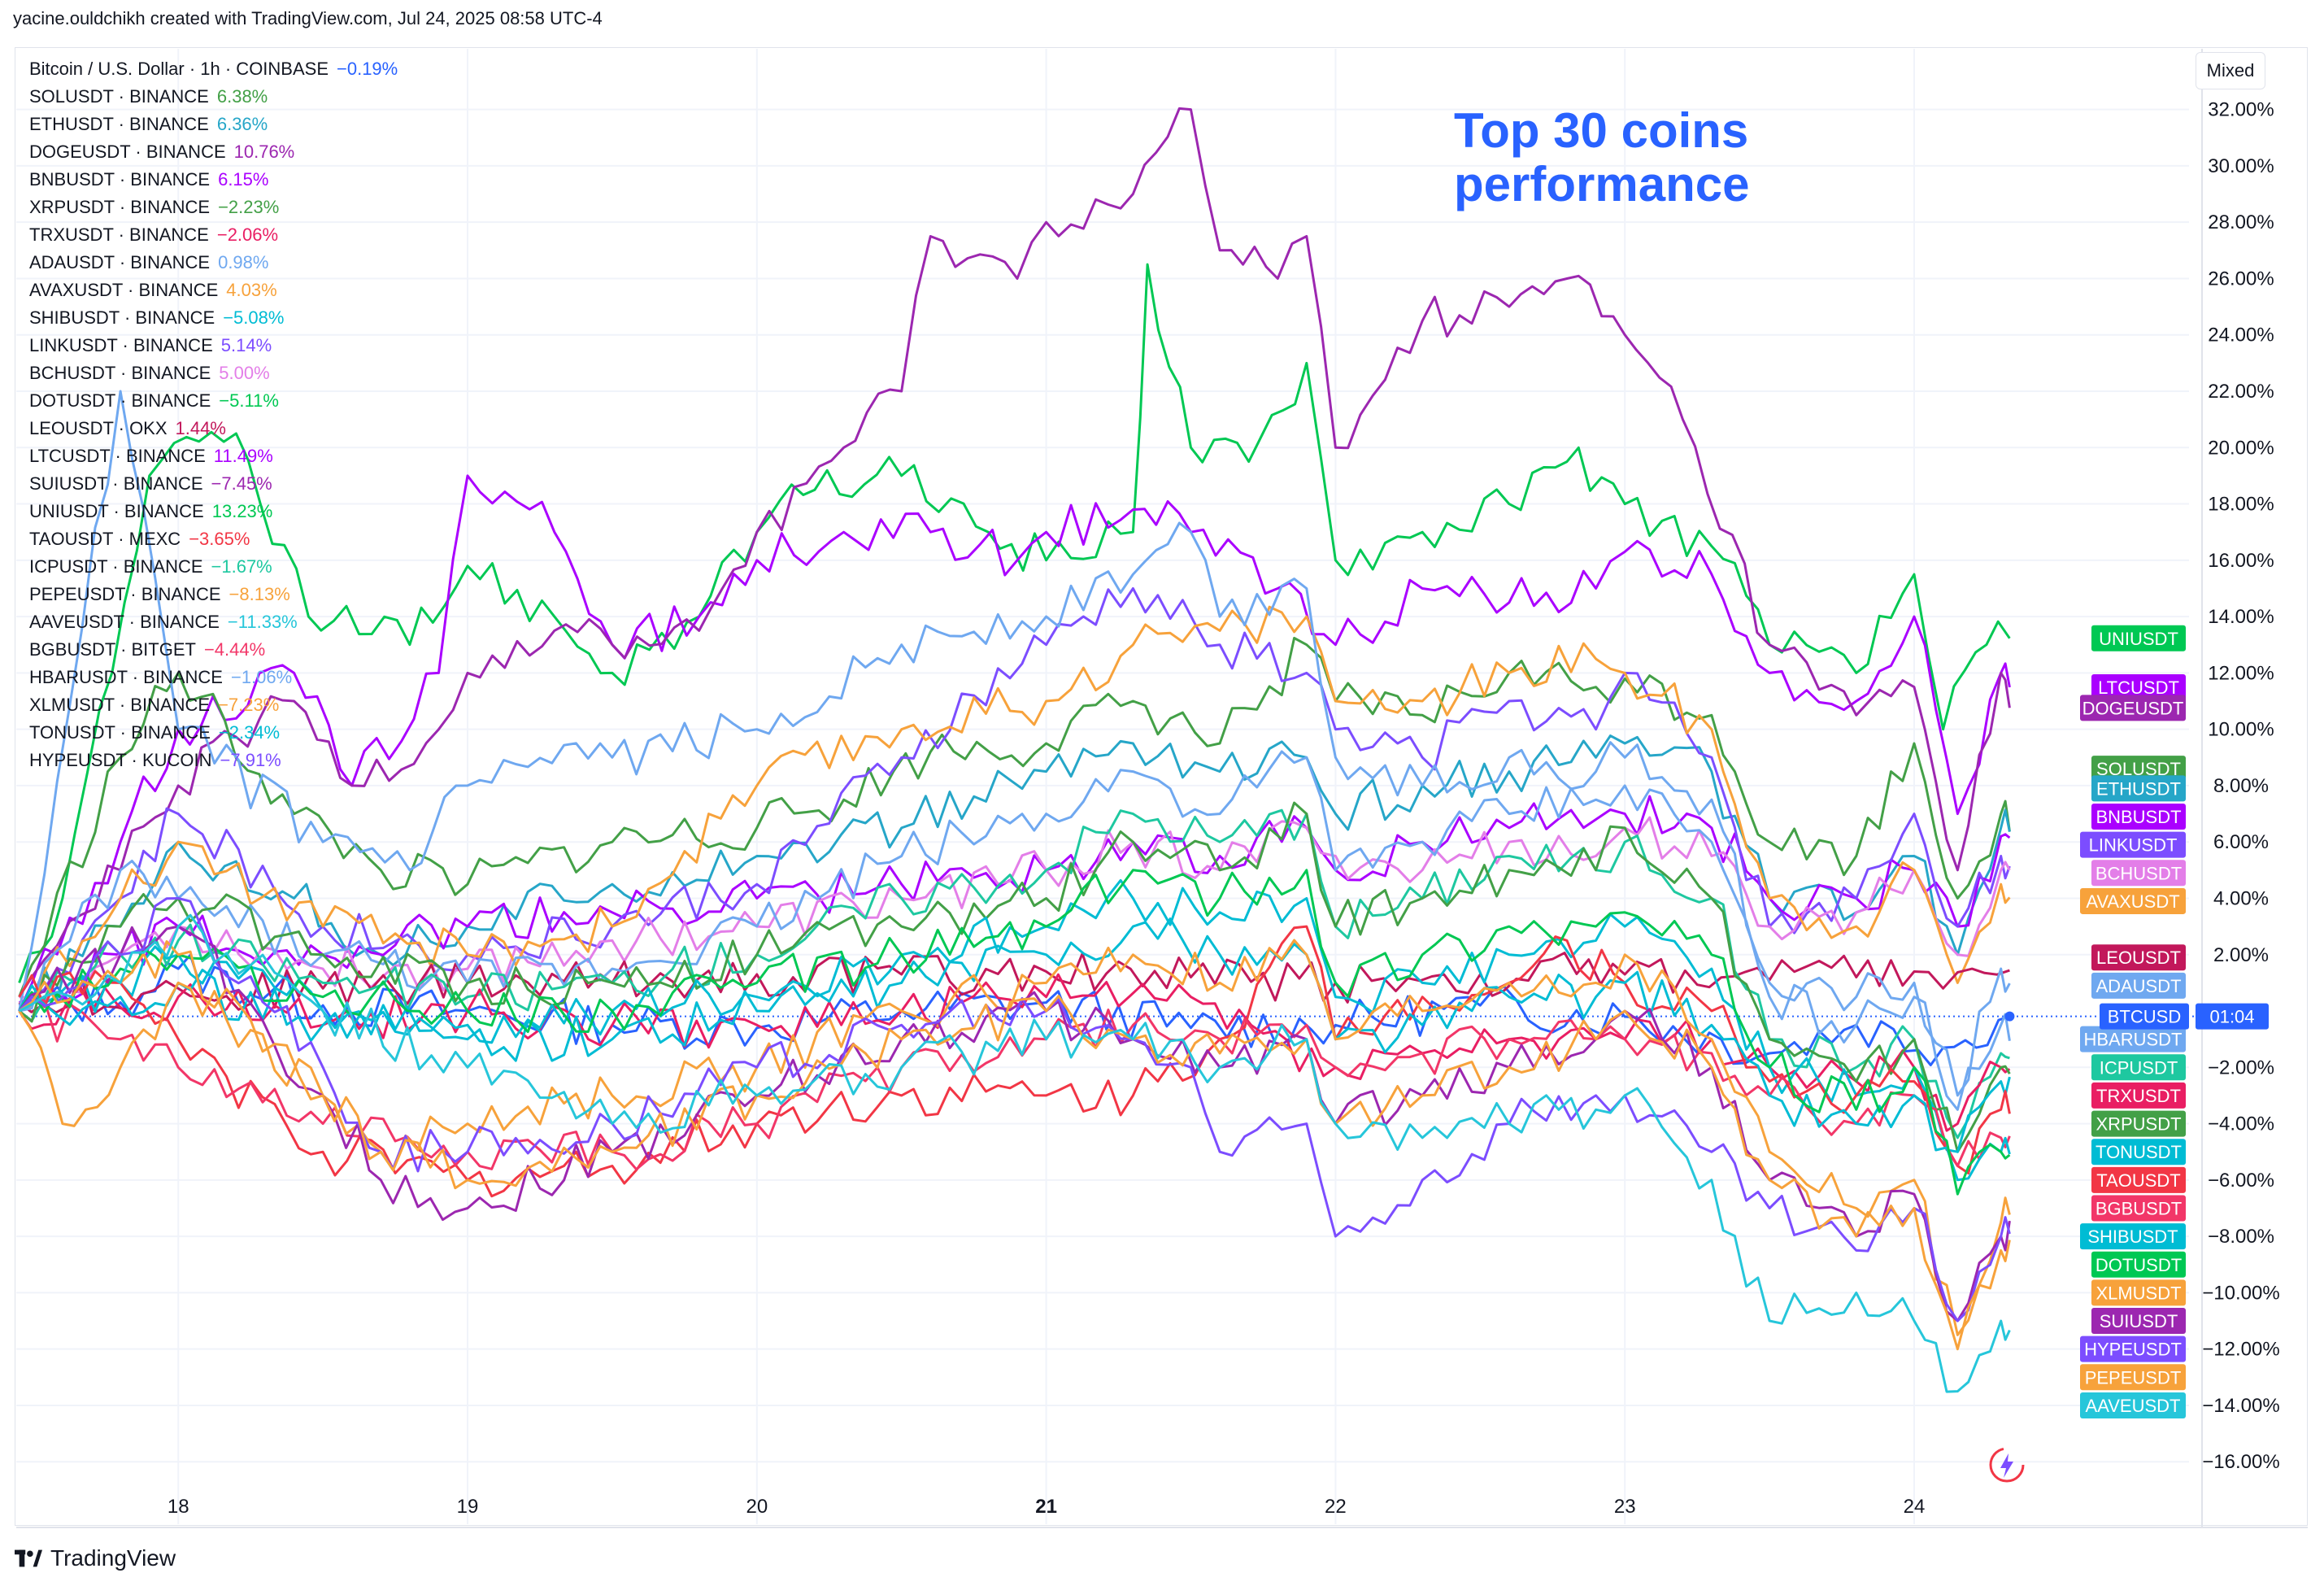 This screenshot has width=2324, height=1586. Describe the element at coordinates (2138, 1180) in the screenshot. I see `price-tag: TAOUSDT` at that location.